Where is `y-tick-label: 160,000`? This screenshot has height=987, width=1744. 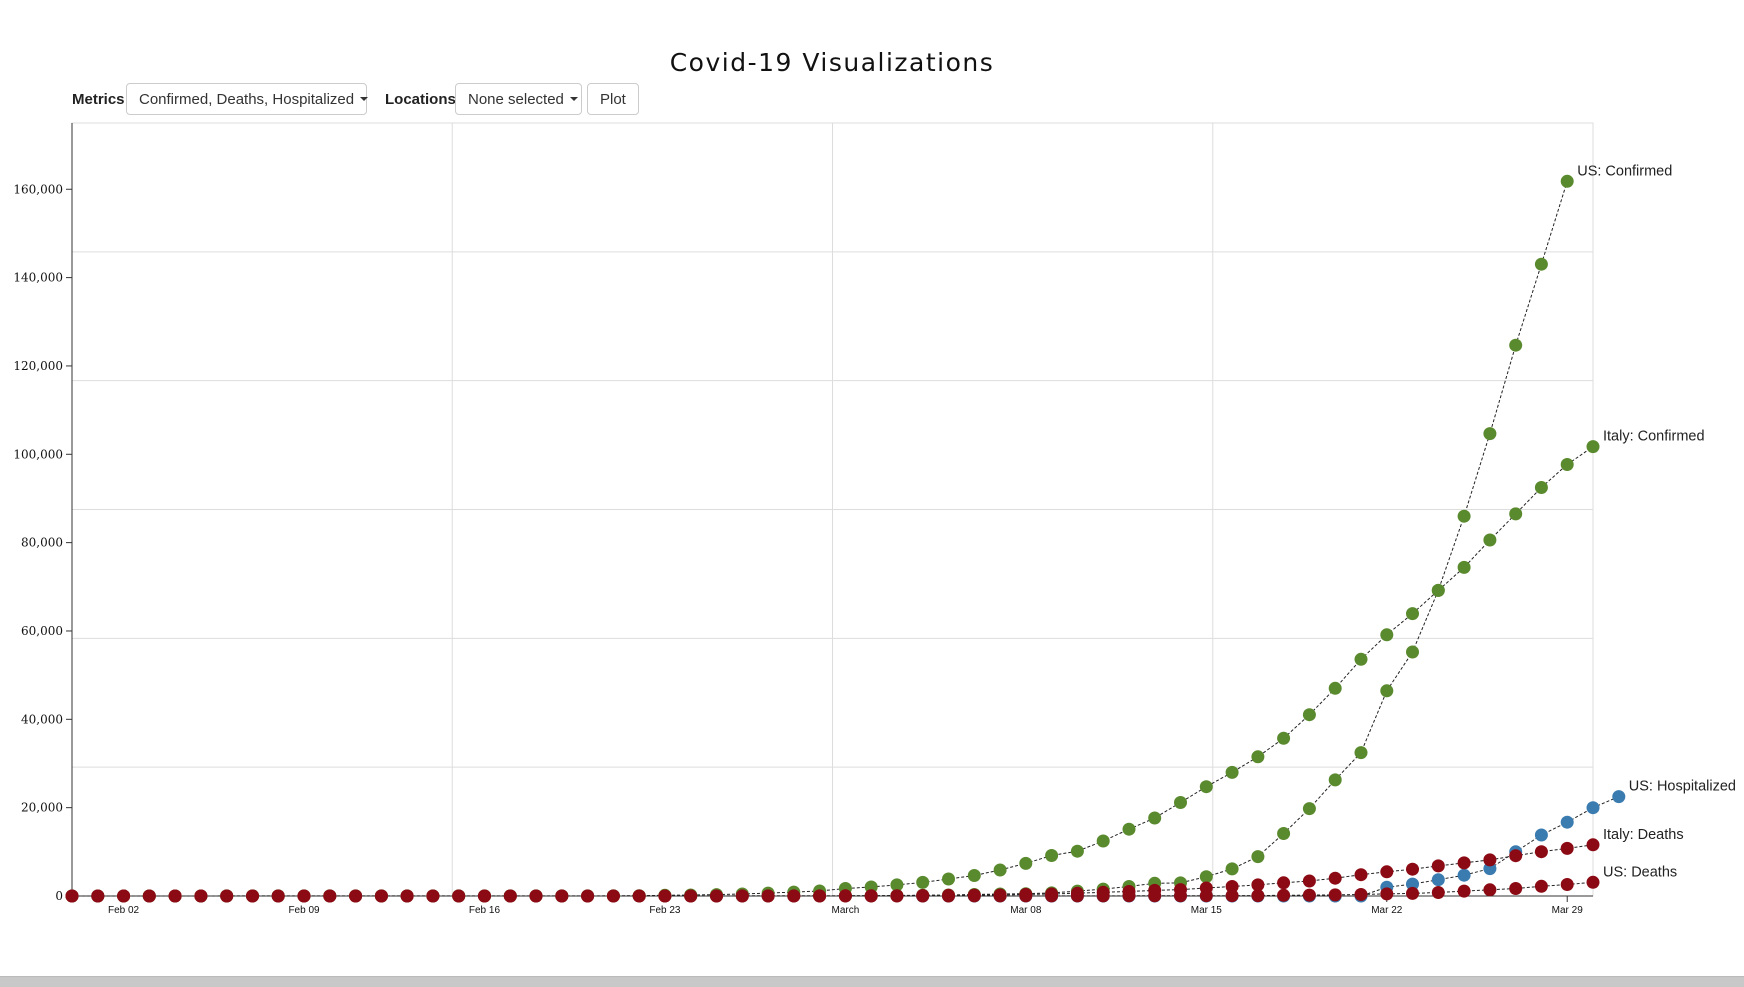
y-tick-label: 160,000 is located at coordinates (38, 189).